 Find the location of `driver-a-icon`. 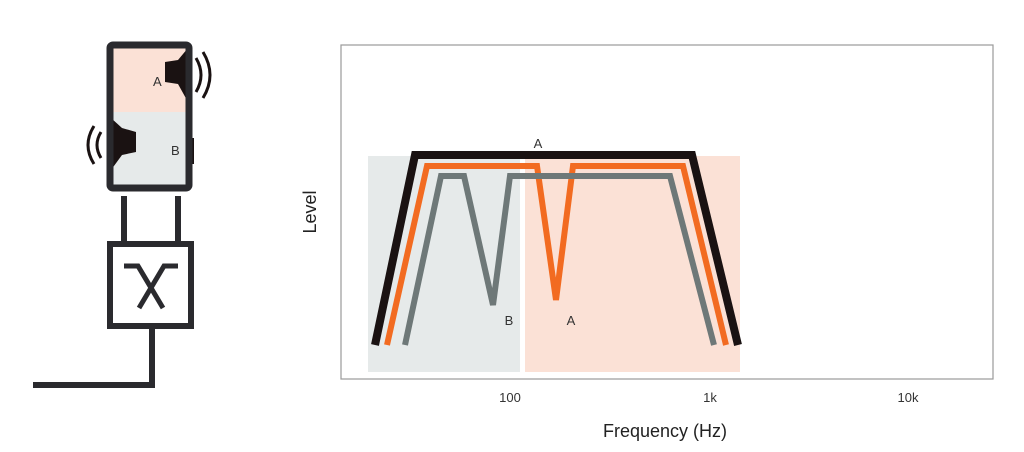

driver-a-icon is located at coordinates (176, 75).